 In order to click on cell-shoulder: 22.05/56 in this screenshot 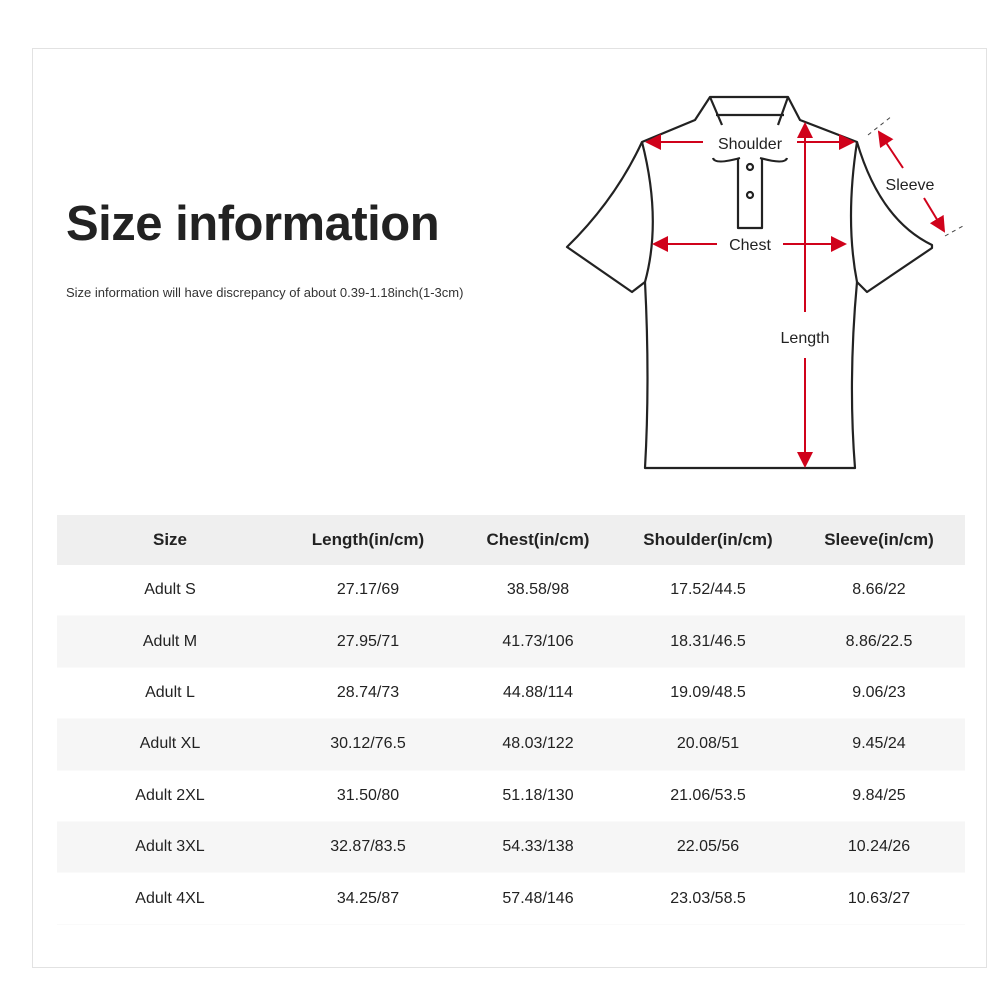, I will do `click(708, 847)`.